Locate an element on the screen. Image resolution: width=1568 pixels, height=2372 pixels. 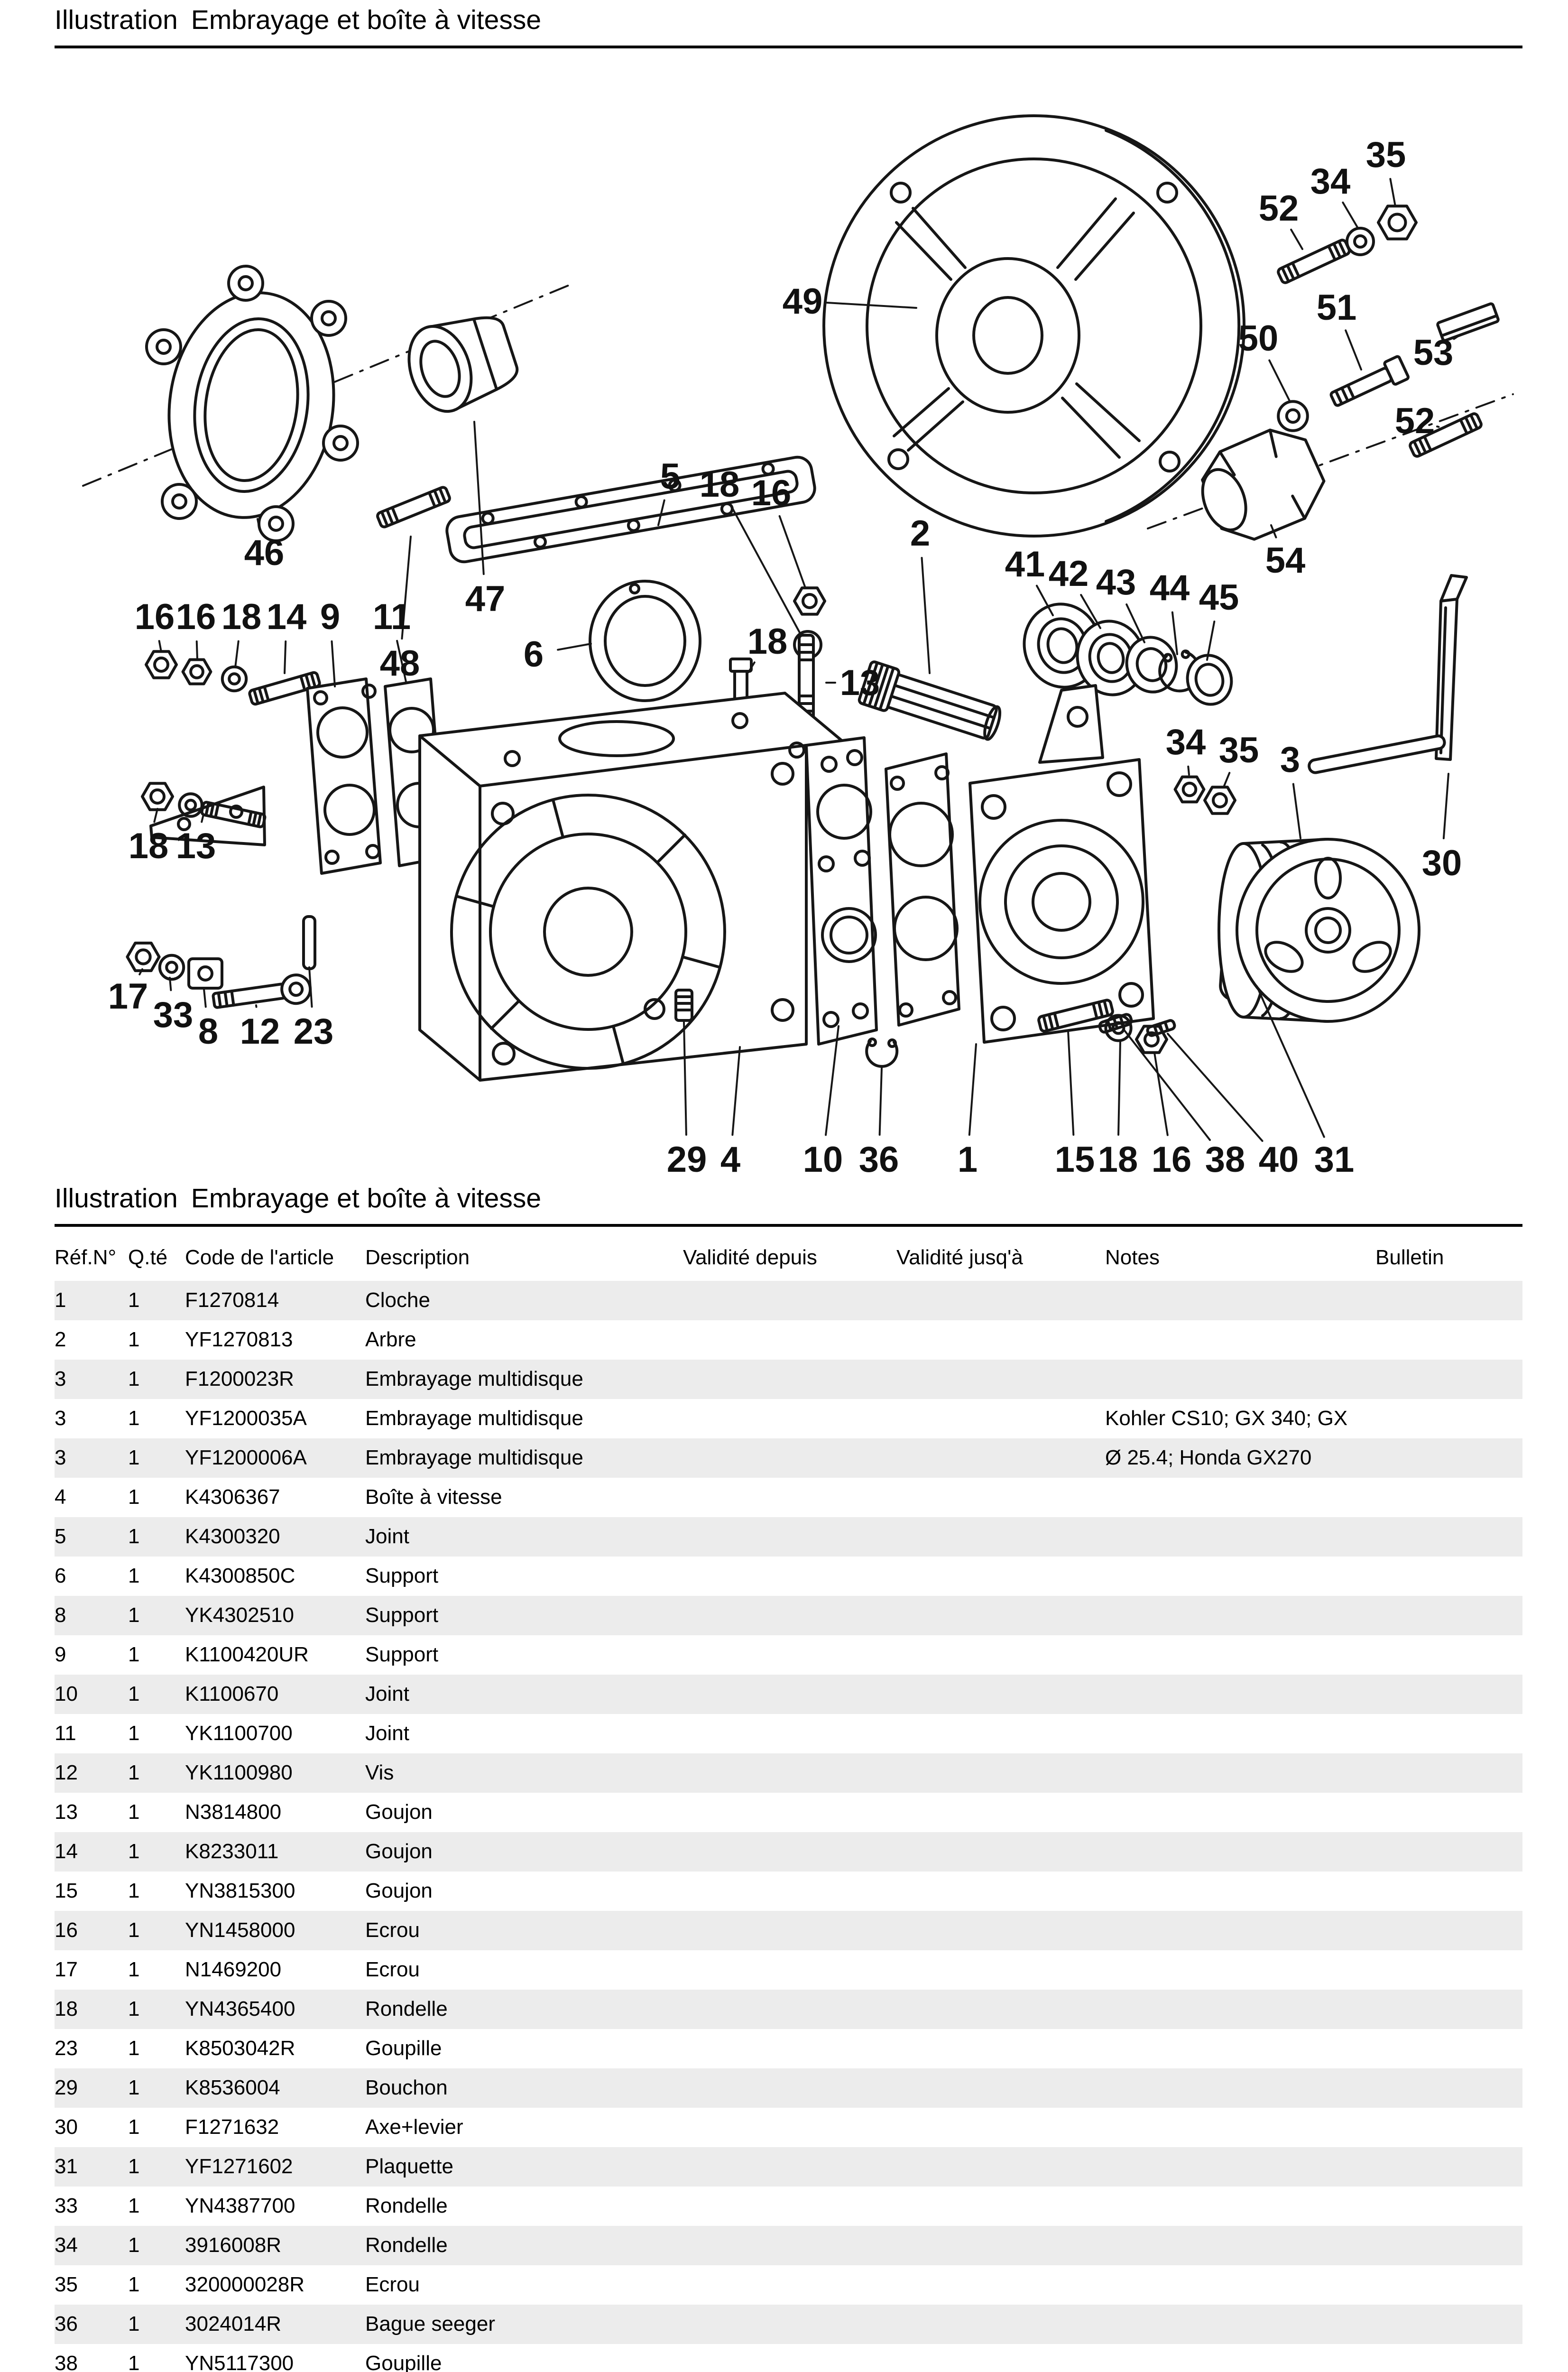
part-label-16: 16 is located at coordinates (196, 617).